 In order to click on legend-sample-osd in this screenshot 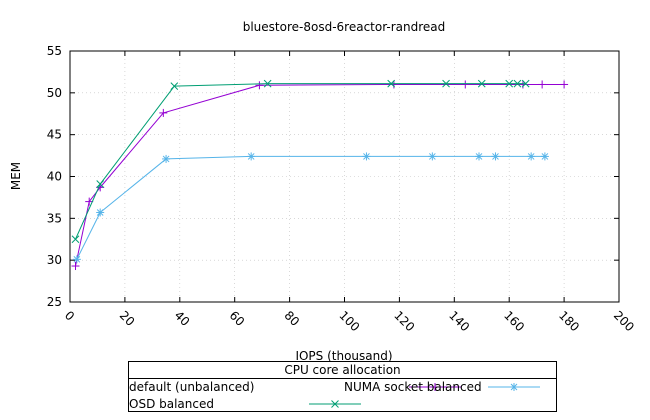, I will do `click(335, 404)`.